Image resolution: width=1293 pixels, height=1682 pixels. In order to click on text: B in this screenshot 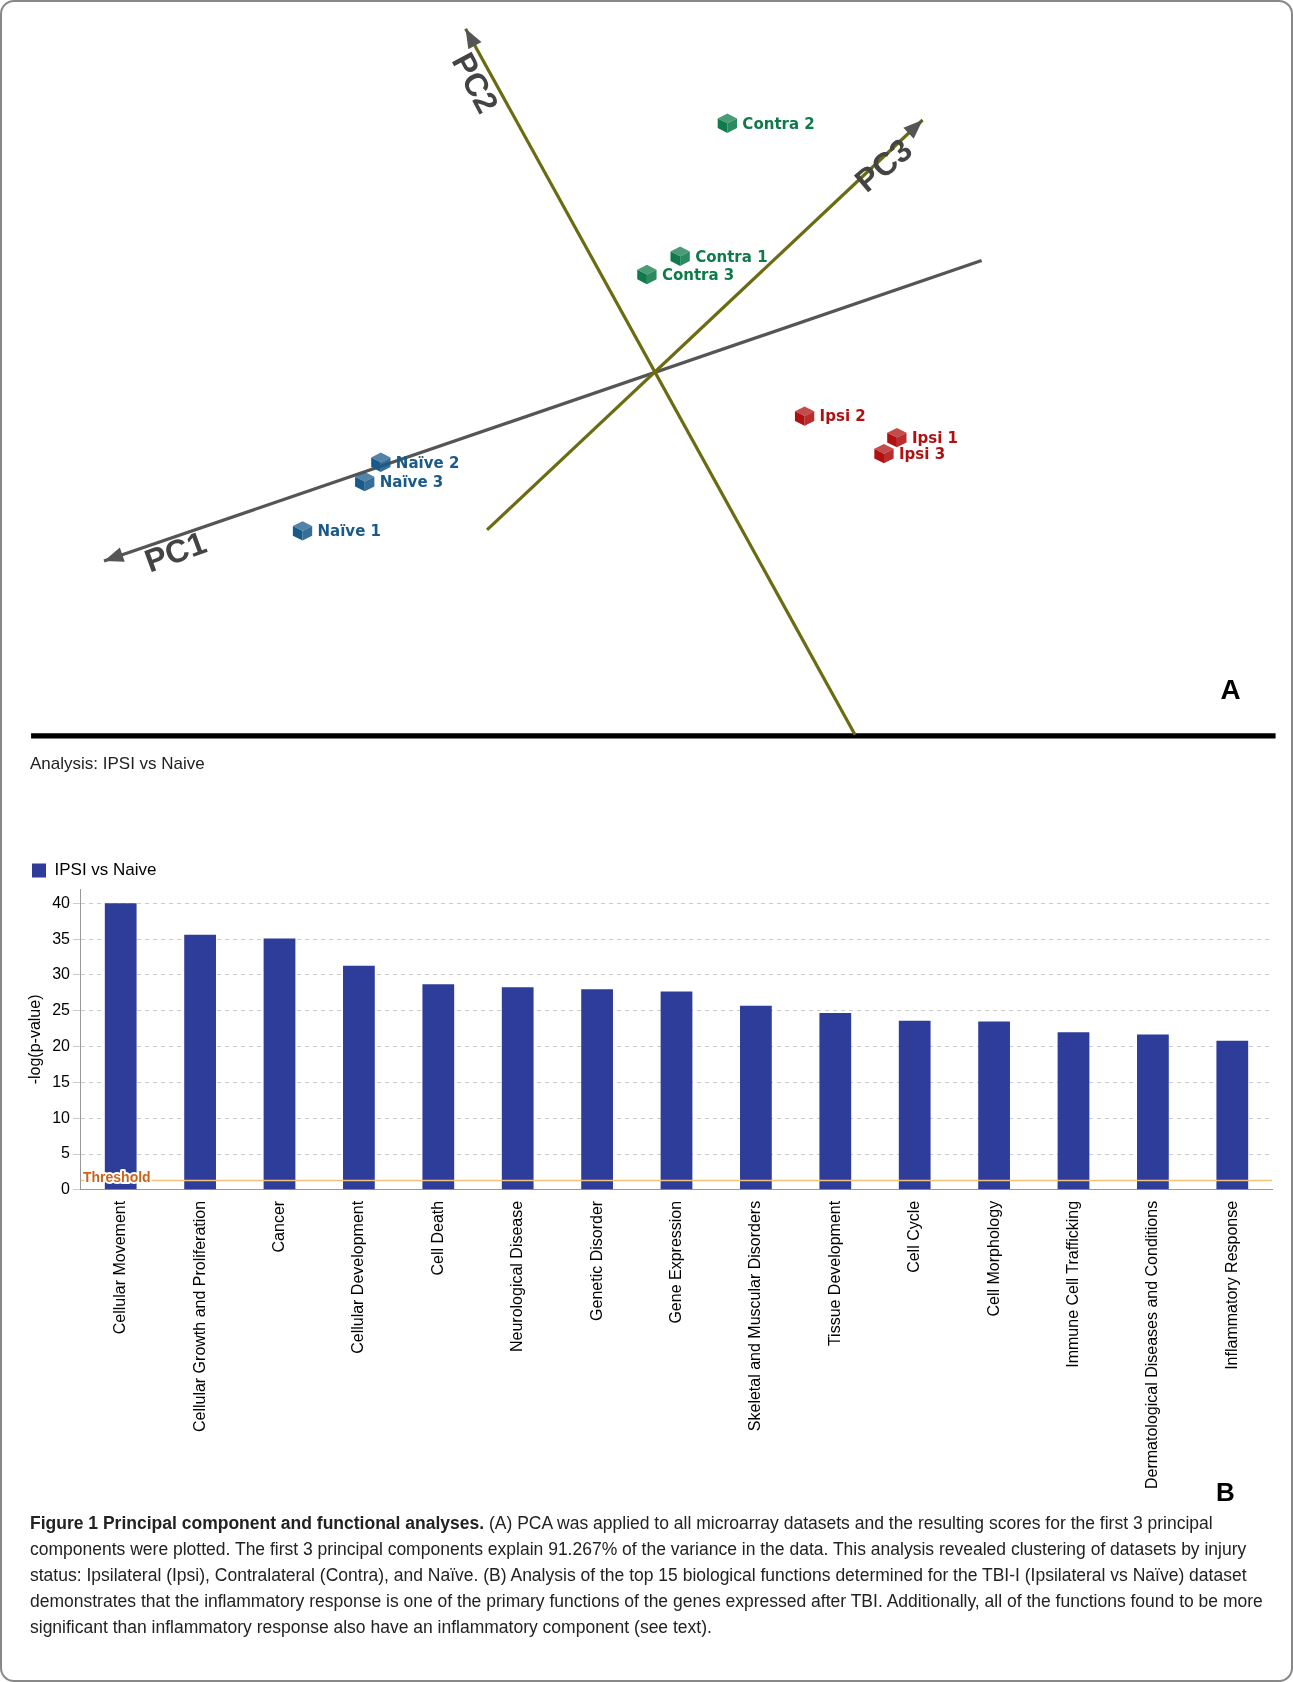, I will do `click(1225, 1492)`.